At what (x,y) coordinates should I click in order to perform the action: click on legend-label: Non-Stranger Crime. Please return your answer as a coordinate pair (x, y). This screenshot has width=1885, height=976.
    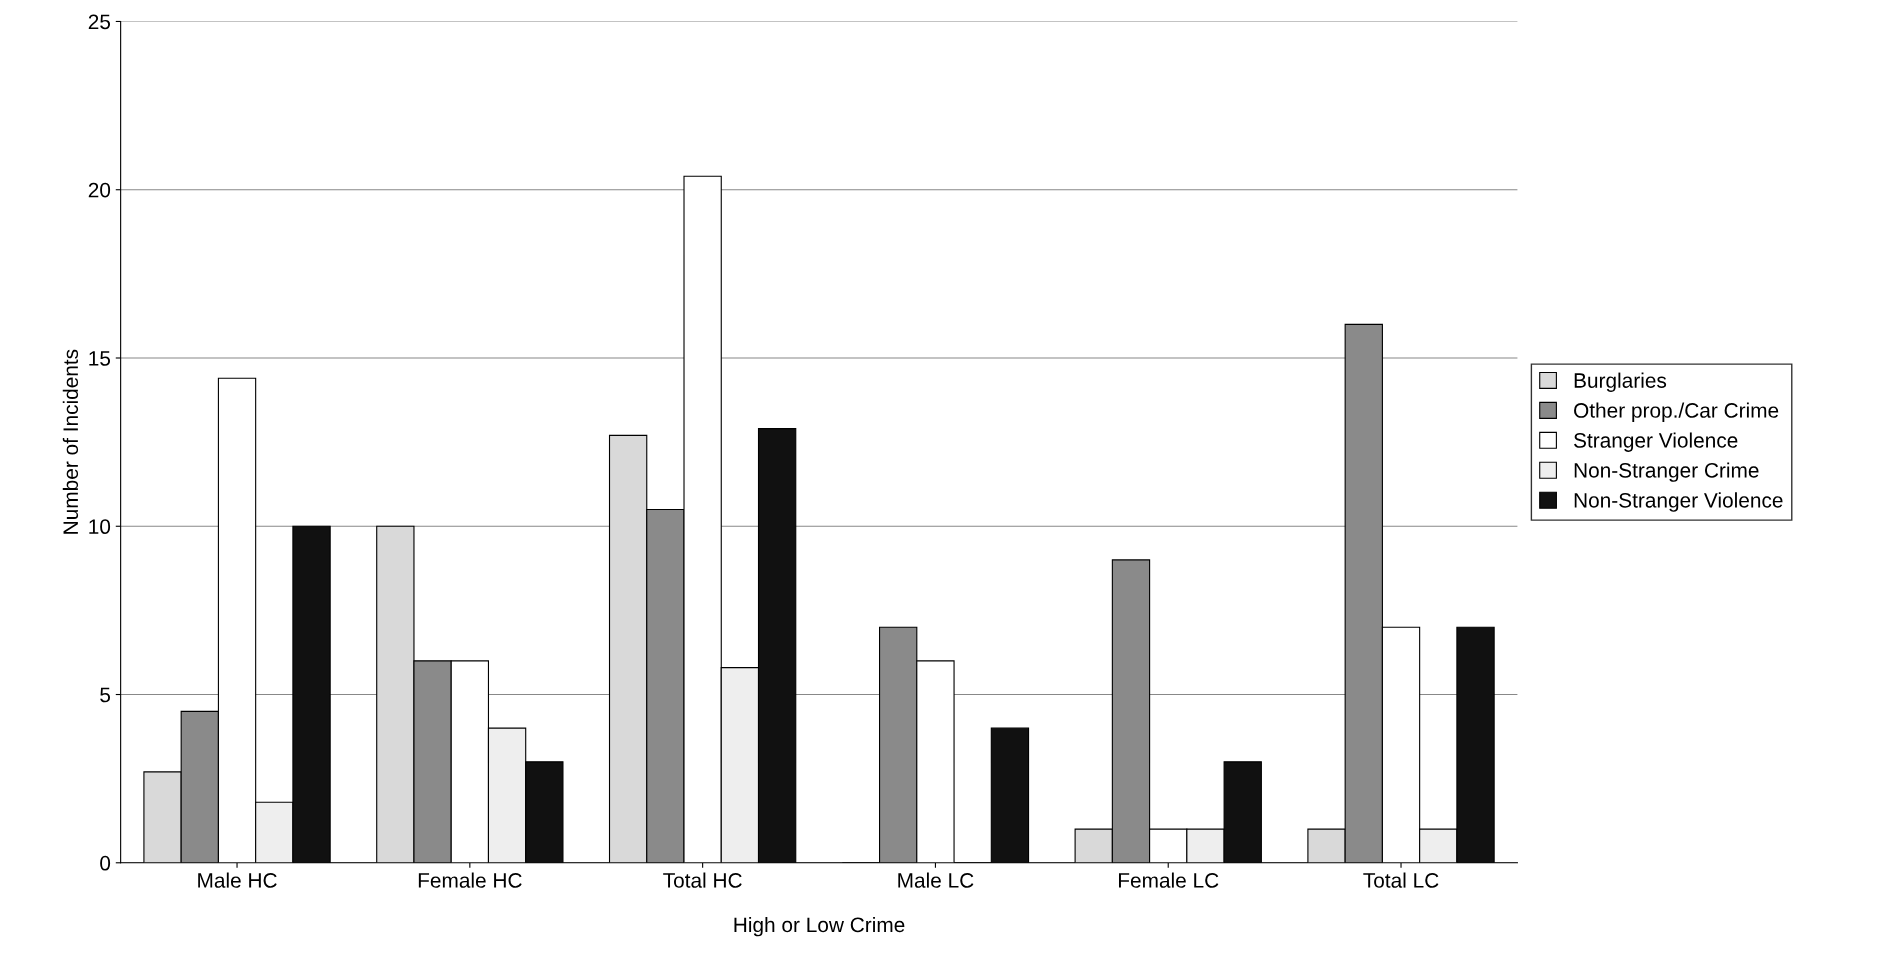
    Looking at the image, I should click on (1666, 472).